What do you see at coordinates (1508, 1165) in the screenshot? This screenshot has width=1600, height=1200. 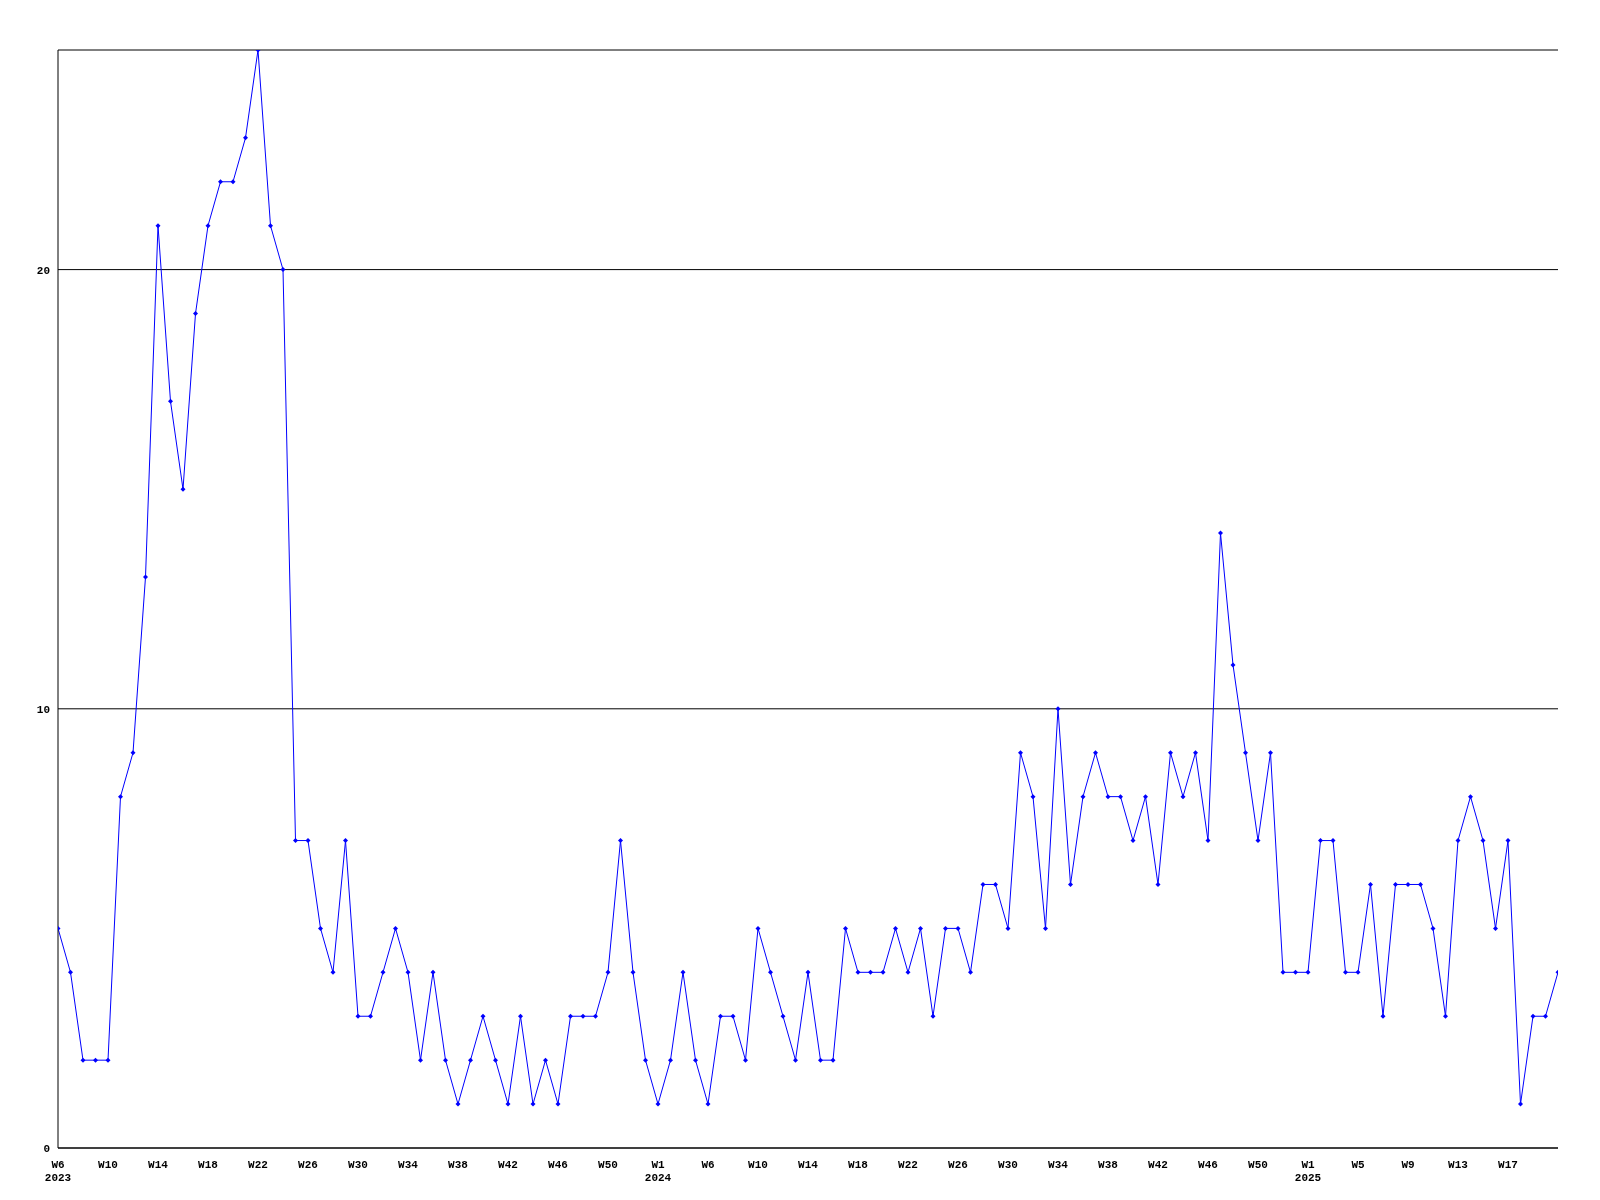 I see `x-tick-label: W17` at bounding box center [1508, 1165].